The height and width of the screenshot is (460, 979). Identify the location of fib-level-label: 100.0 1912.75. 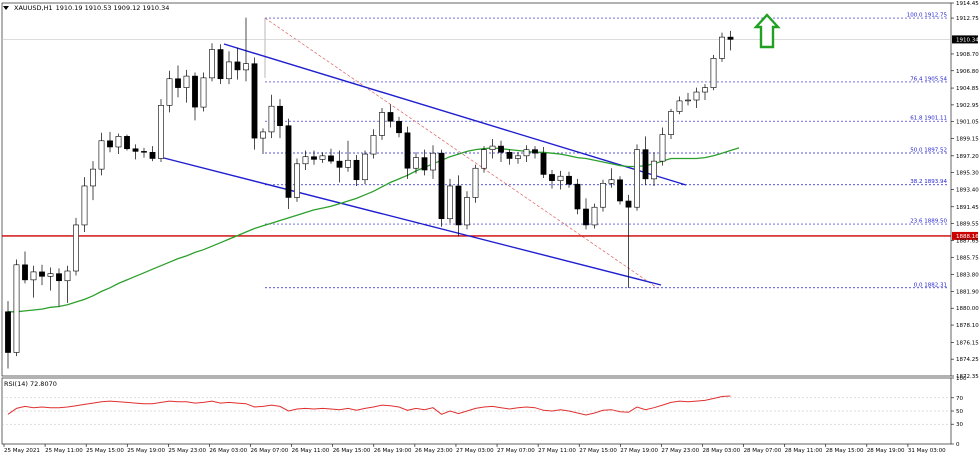
(927, 16).